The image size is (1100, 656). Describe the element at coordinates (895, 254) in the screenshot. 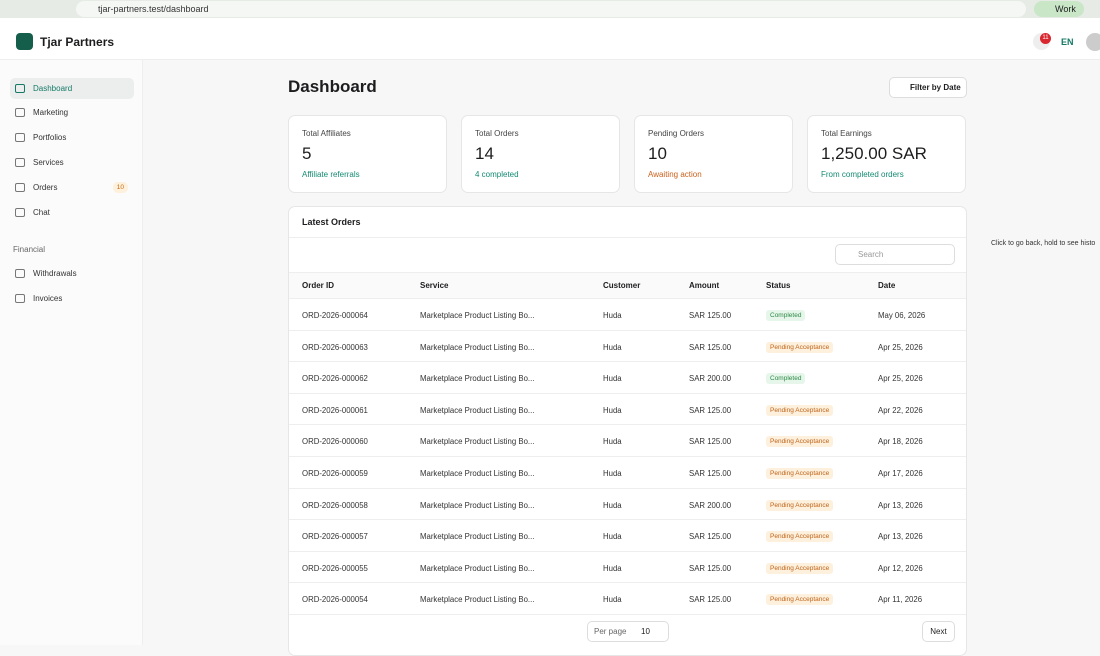

I see `search-input: Search` at that location.